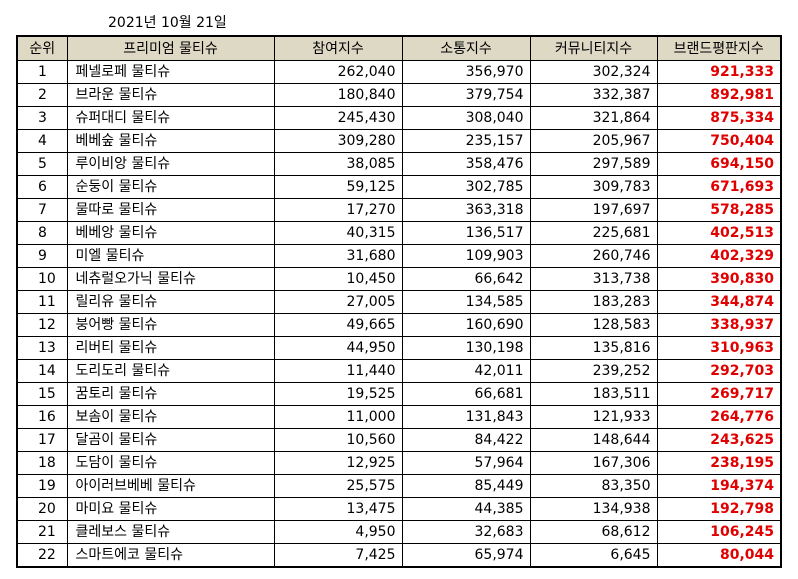 This screenshot has height=579, width=798. What do you see at coordinates (170, 164) in the screenshot?
I see `cell-brand-name: 루이비앙 물티슈` at bounding box center [170, 164].